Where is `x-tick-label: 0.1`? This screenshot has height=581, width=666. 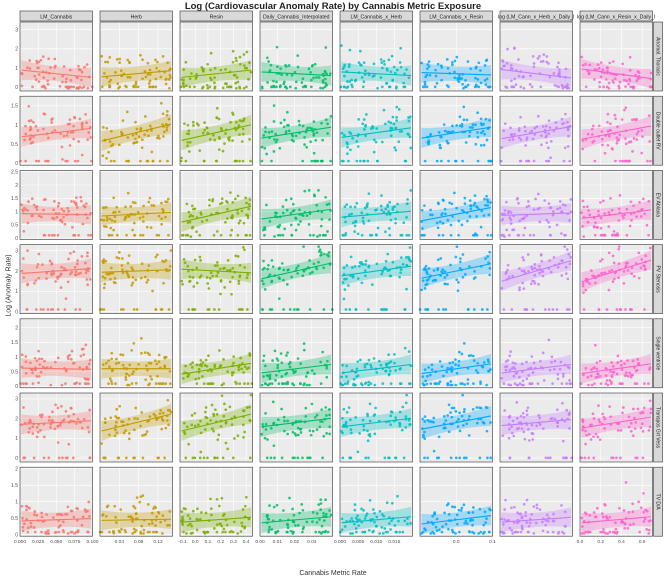
x-tick-label: 0.1 is located at coordinates (208, 542).